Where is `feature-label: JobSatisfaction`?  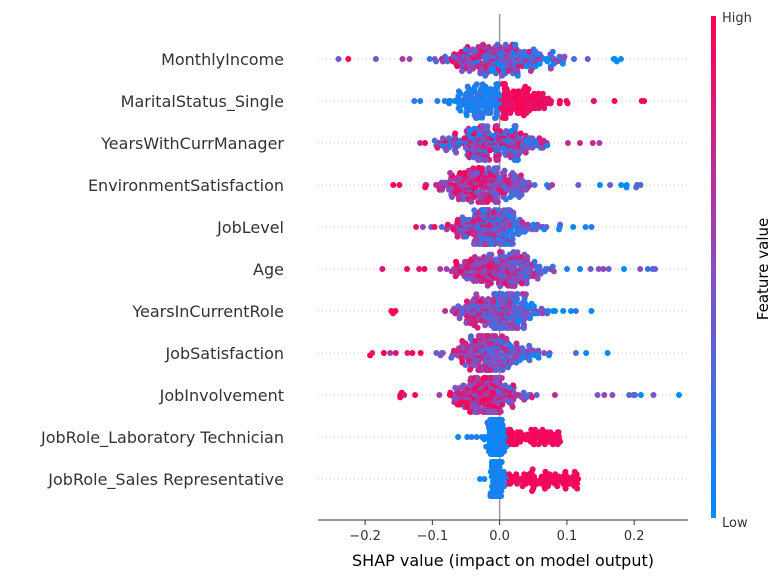
feature-label: JobSatisfaction is located at coordinates (224, 353).